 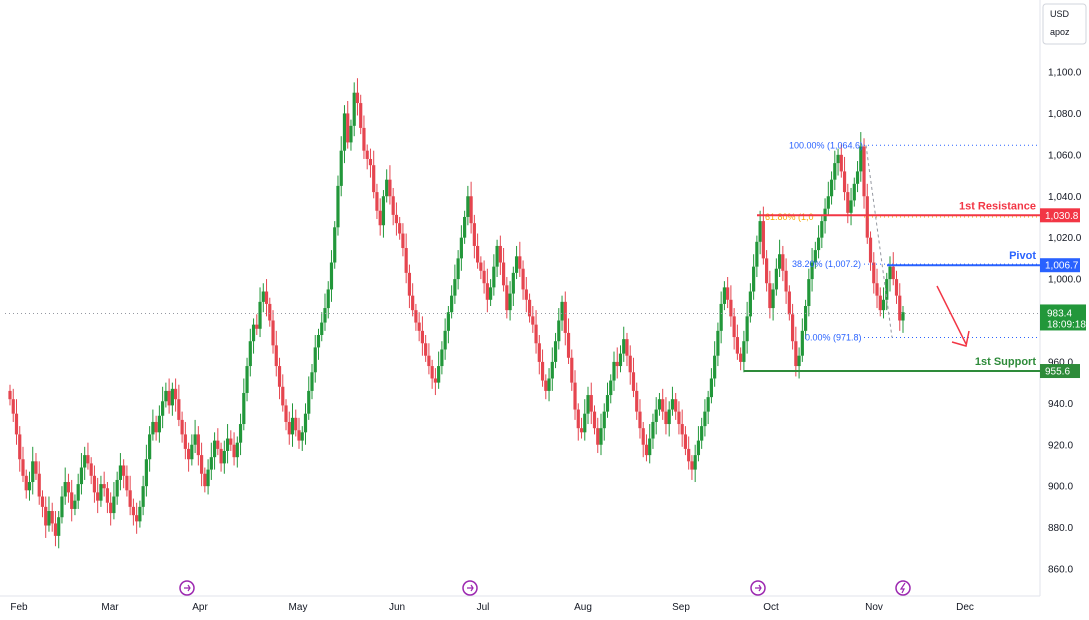 I want to click on y-tick-label: 960.0, so click(x=1060, y=362).